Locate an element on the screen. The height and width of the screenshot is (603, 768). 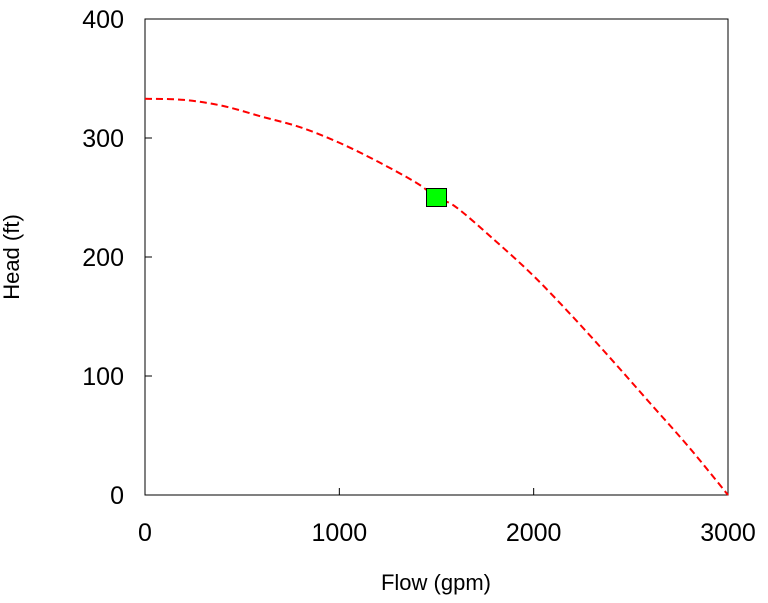
x-tick-label: 1000 is located at coordinates (340, 533).